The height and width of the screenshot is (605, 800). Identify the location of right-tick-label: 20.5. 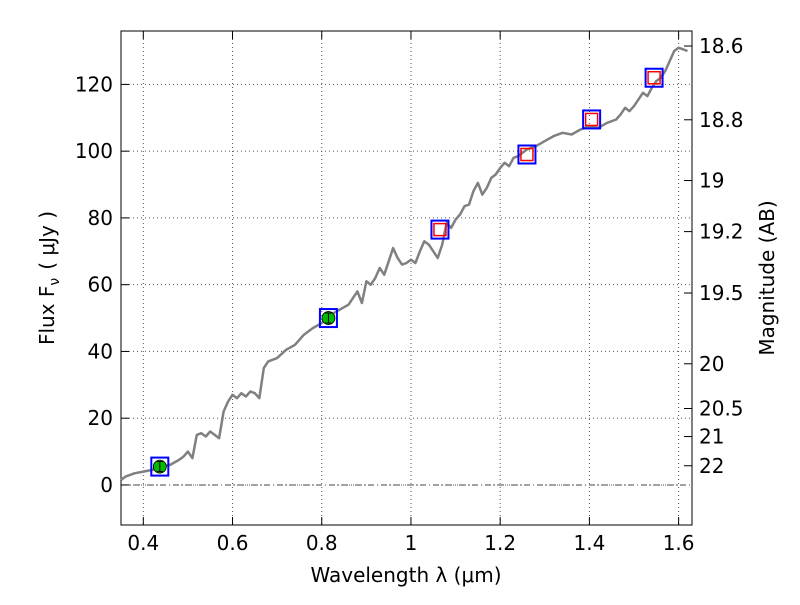
(721, 409).